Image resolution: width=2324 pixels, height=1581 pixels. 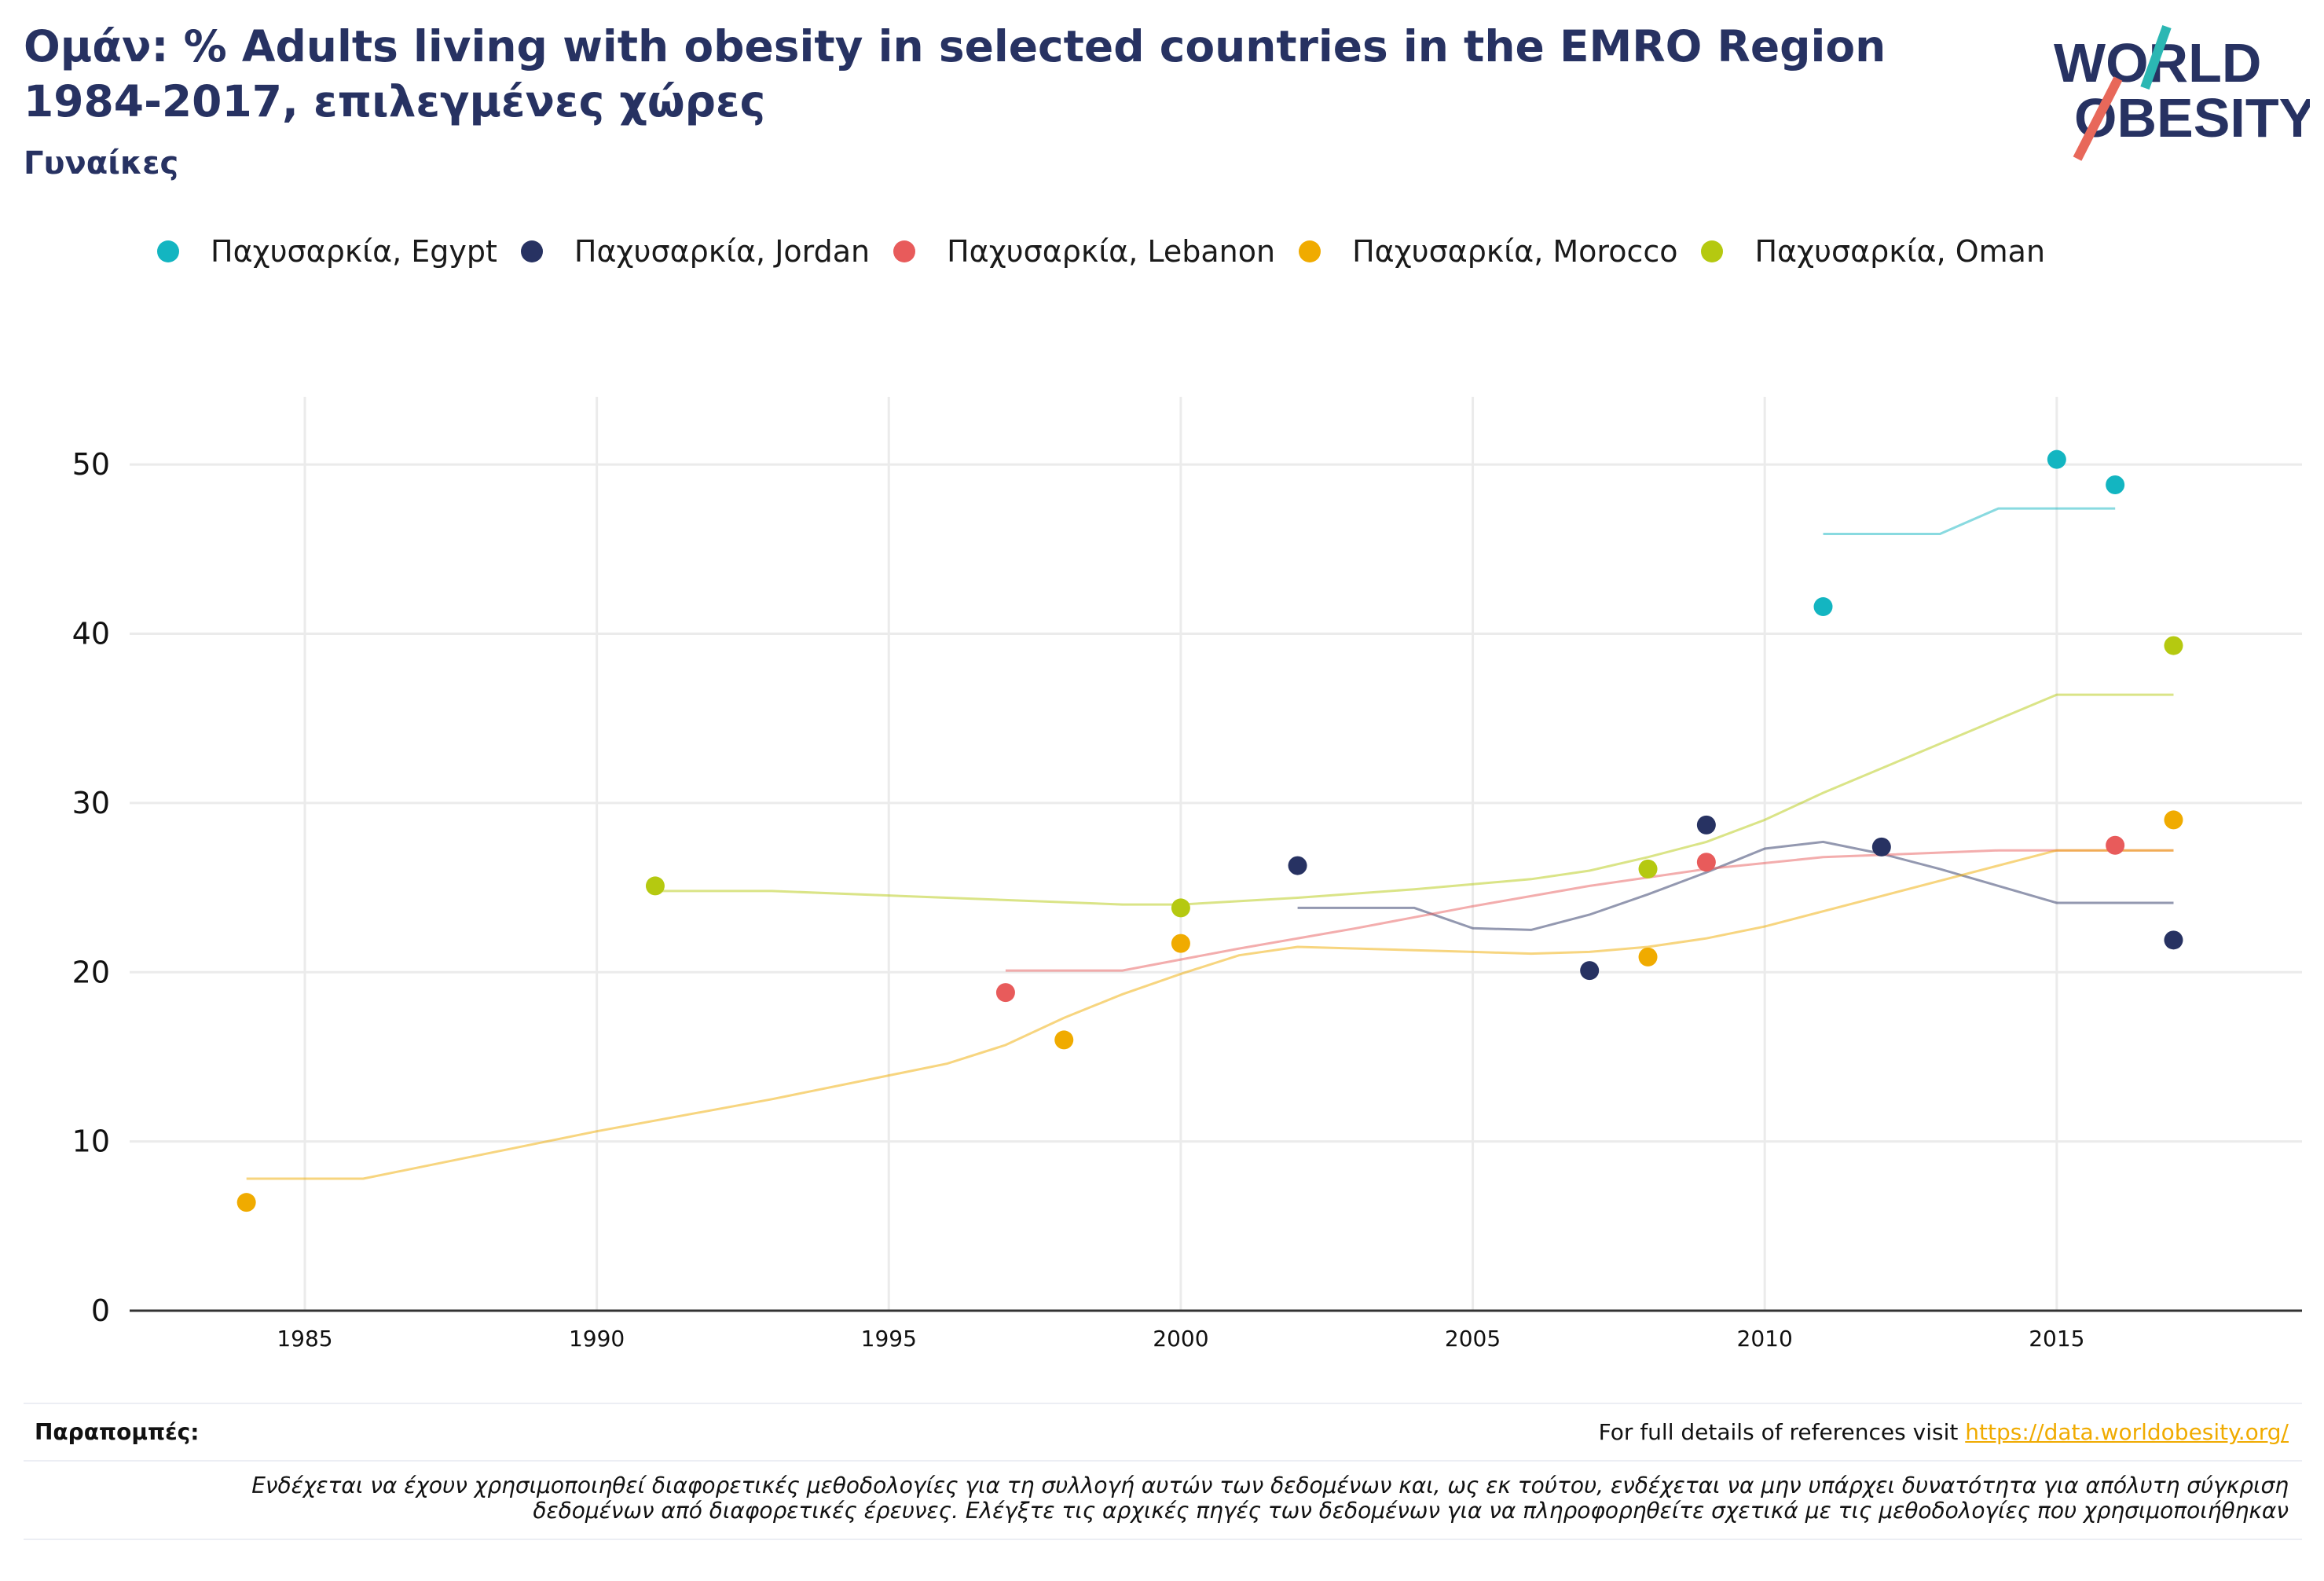 What do you see at coordinates (91, 972) in the screenshot?
I see `y-tick-label-20: 20` at bounding box center [91, 972].